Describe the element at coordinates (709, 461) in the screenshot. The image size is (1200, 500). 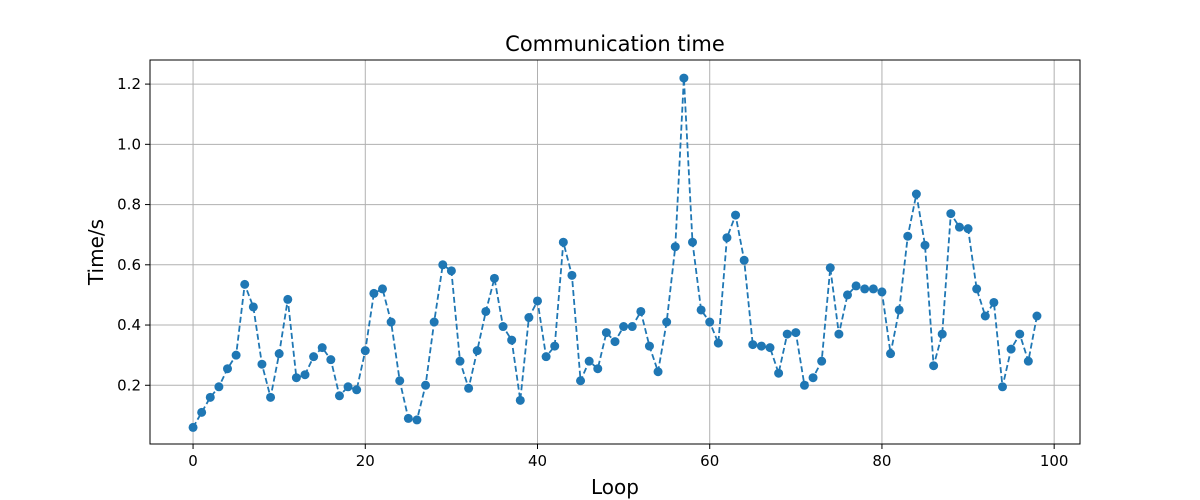
I see `x-tick-label: 60` at that location.